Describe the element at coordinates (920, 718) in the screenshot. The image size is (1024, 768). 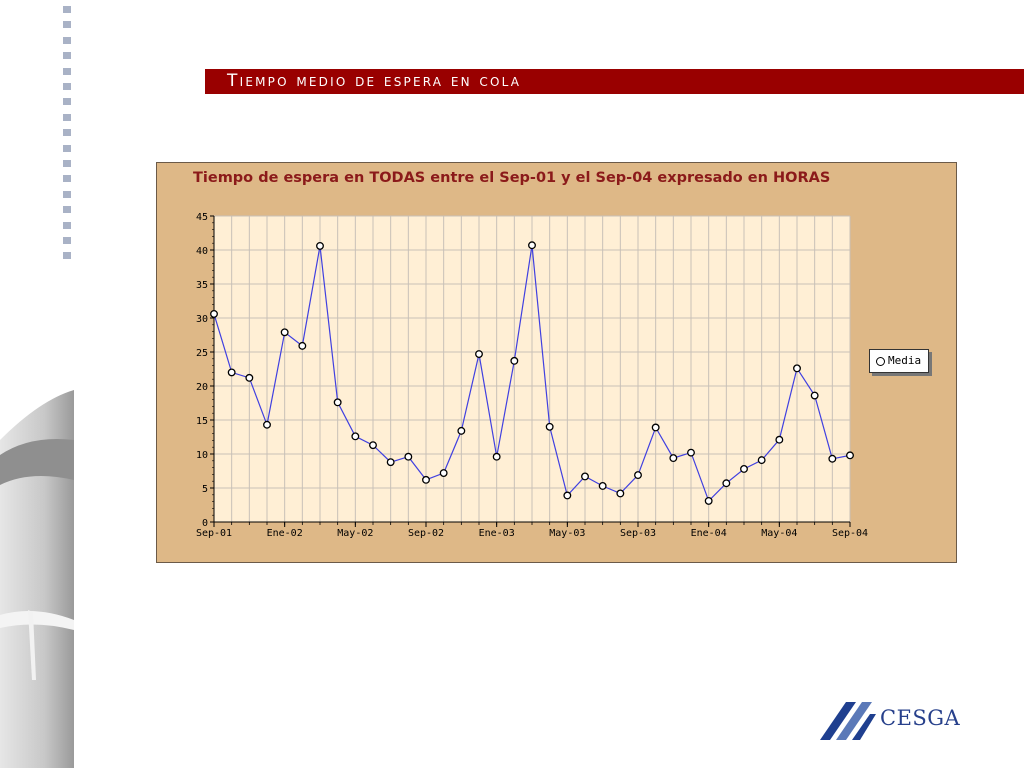
I see `logo-text: CESGA` at that location.